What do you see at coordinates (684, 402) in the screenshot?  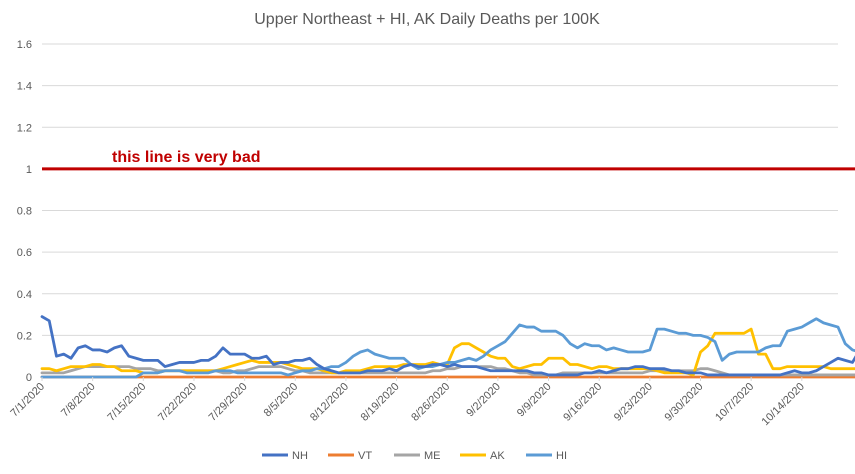 I see `x-tick-label: 9/30/2020` at bounding box center [684, 402].